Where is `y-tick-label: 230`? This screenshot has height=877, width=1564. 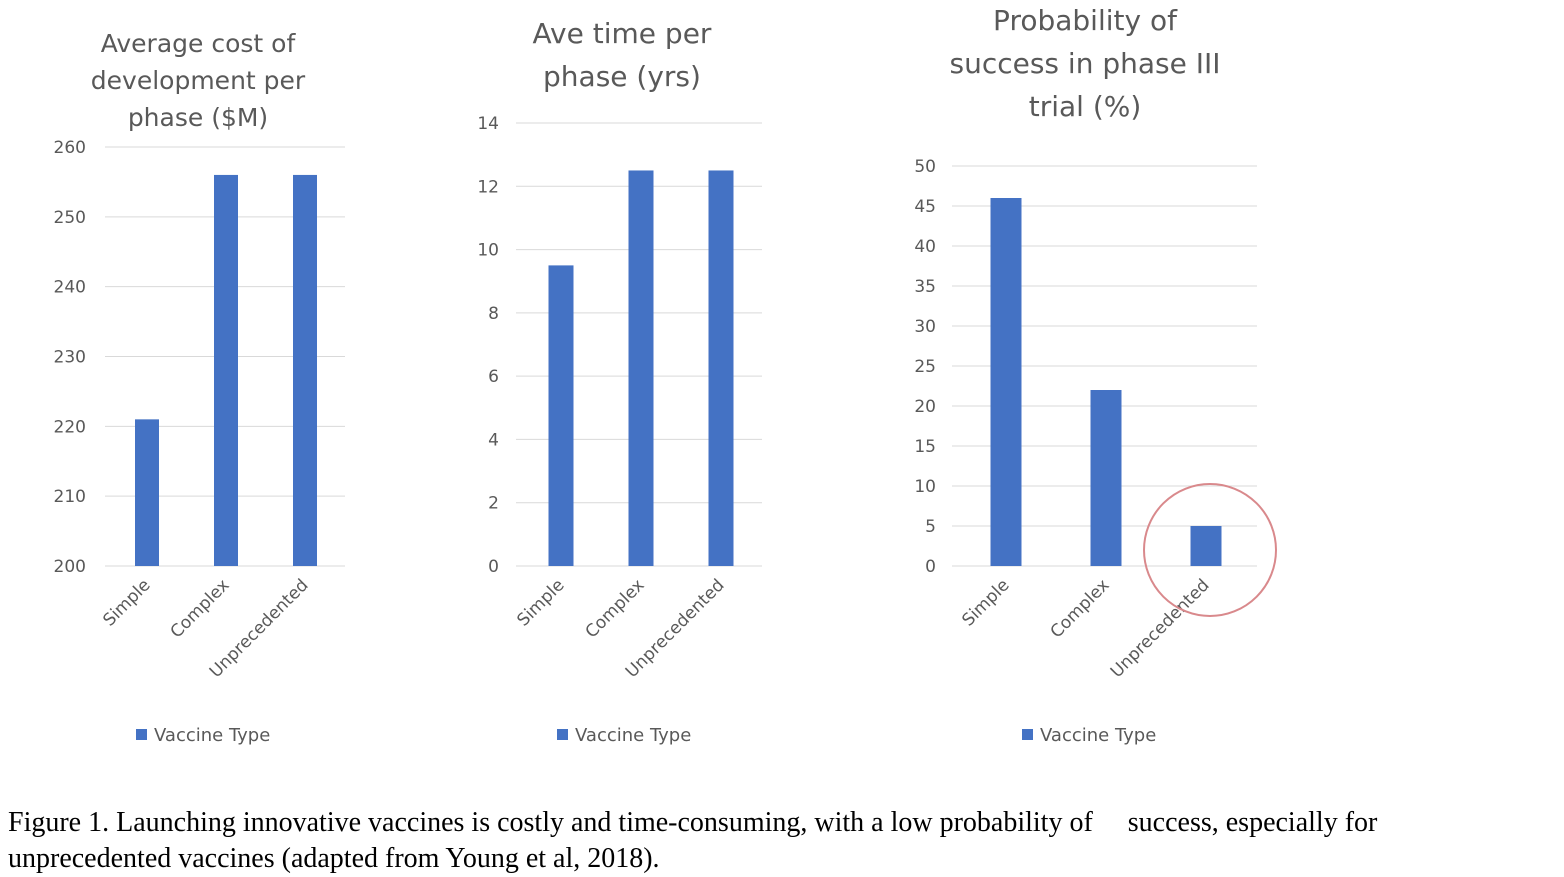
y-tick-label: 230 is located at coordinates (70, 358).